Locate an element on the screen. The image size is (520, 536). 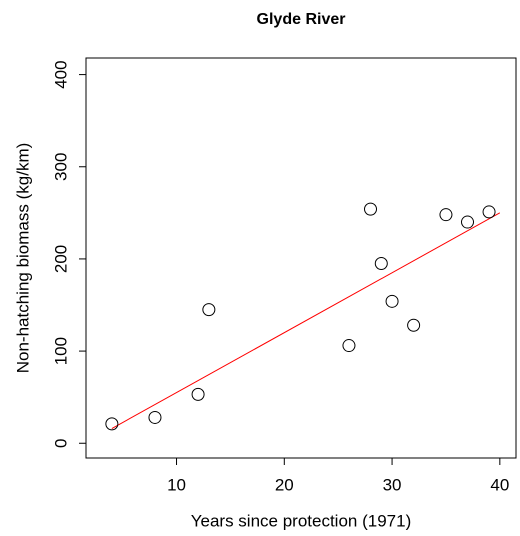
y-tick-label: 400 is located at coordinates (60, 74).